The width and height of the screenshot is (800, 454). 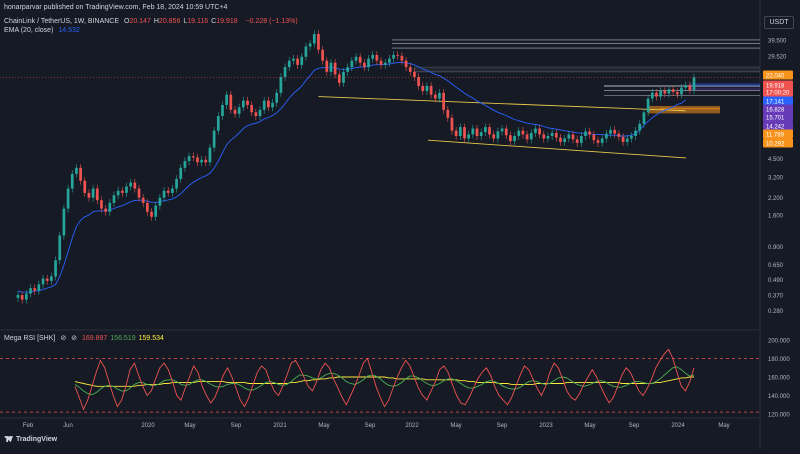 What do you see at coordinates (779, 342) in the screenshot?
I see `rsi-axis-label: 200.000` at bounding box center [779, 342].